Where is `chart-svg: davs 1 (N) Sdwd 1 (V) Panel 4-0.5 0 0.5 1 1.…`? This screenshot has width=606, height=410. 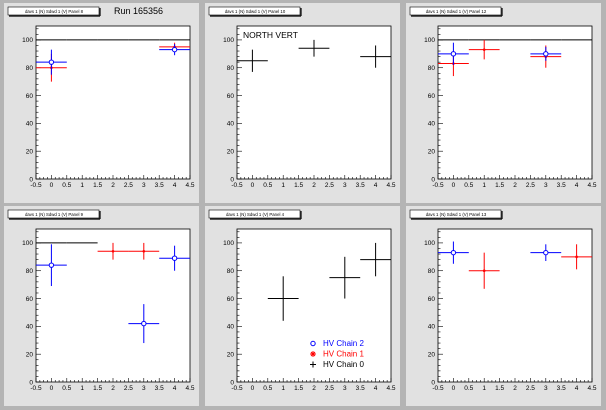
chart-svg: davs 1 (N) Sdwd 1 (V) Panel 4-0.5 0 0.5 1 1.… is located at coordinates (302, 300).